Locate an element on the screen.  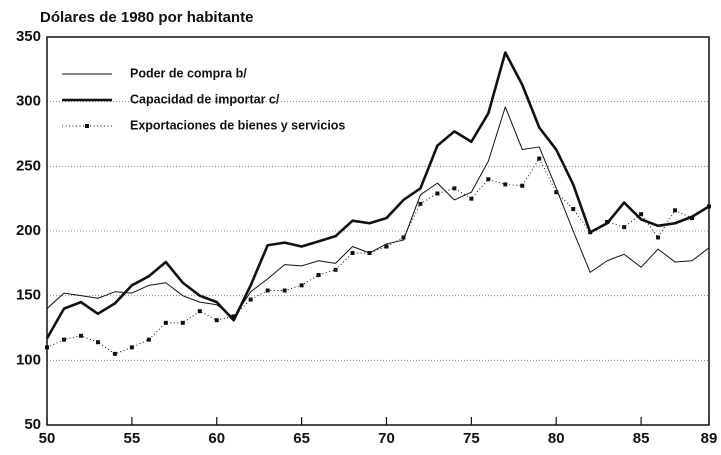
y-tick-label: 100 is located at coordinates (28, 359).